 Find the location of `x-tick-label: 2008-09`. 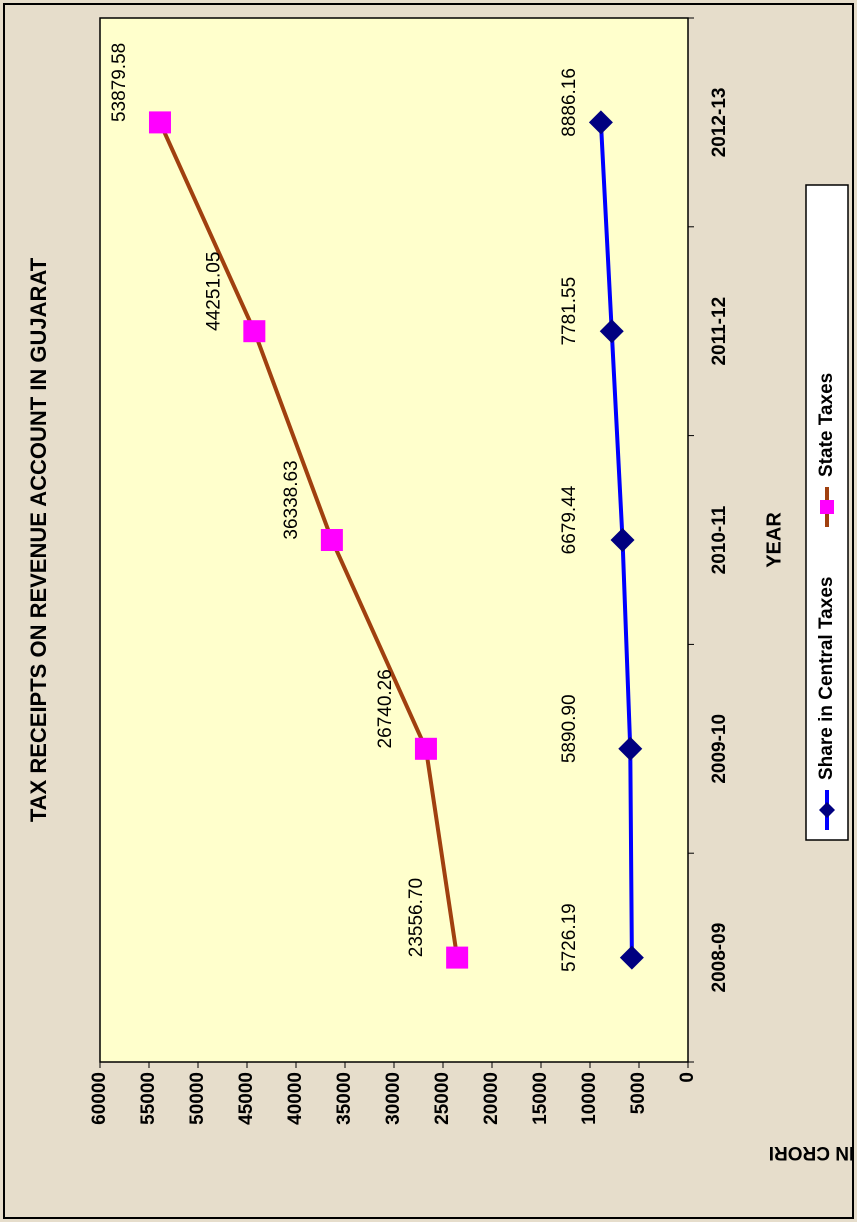

x-tick-label: 2008-09 is located at coordinates (719, 958).